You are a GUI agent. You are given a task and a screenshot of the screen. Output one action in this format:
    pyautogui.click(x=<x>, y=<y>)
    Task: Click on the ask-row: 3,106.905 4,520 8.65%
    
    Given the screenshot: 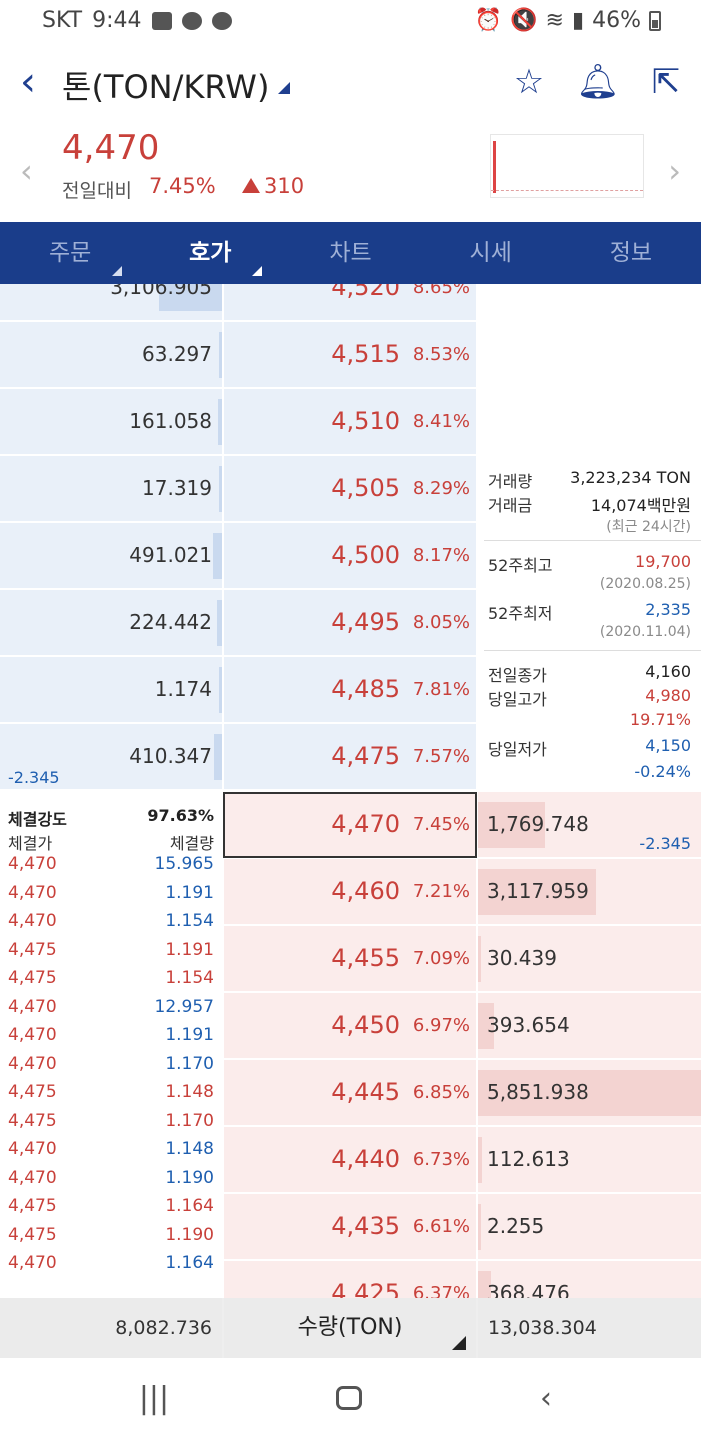 What is the action you would take?
    pyautogui.click(x=238, y=302)
    